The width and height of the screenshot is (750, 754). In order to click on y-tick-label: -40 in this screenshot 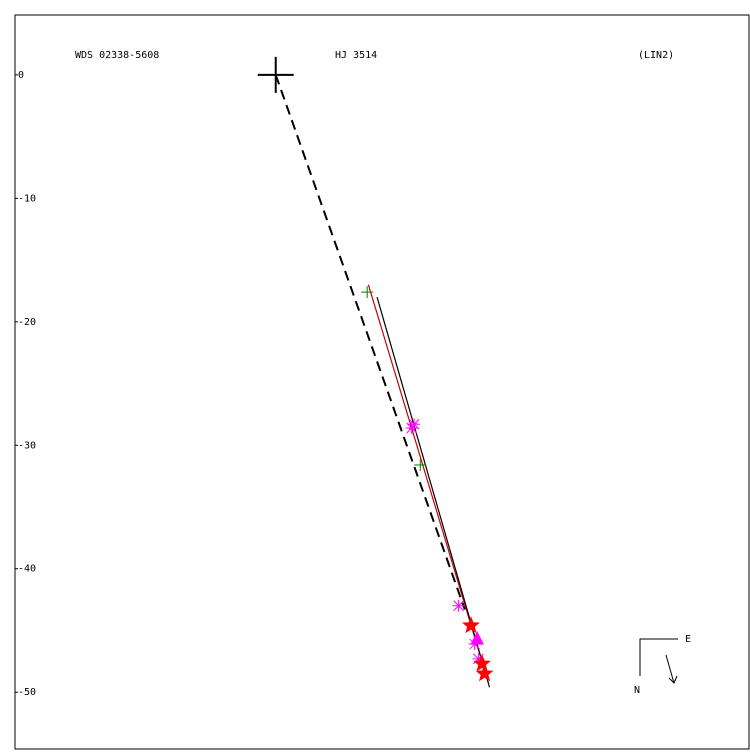, I will do `click(27, 569)`.